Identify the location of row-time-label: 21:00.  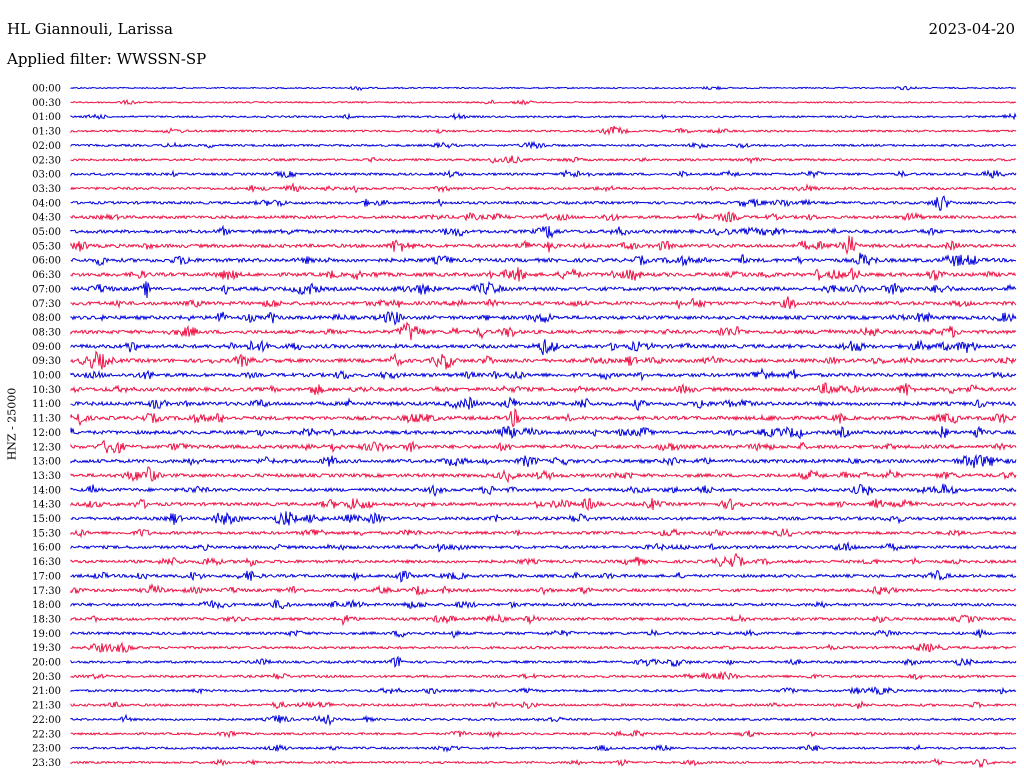
(46, 691).